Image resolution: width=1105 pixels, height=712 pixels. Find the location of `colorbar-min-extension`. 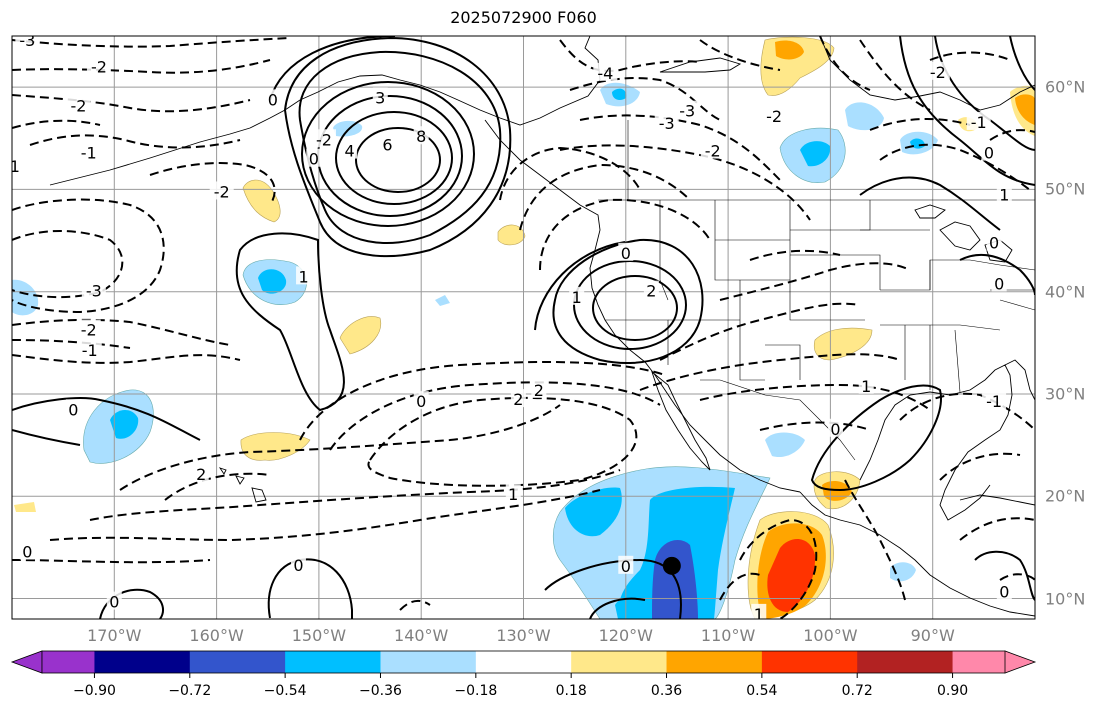

colorbar-min-extension is located at coordinates (26, 662).